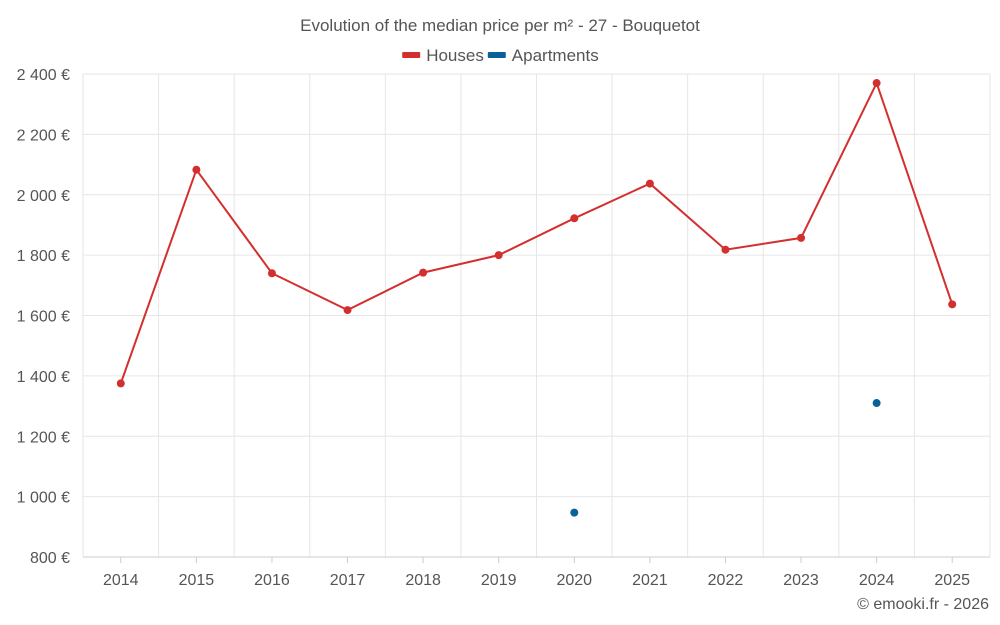  What do you see at coordinates (725, 458) in the screenshot?
I see `series-apartments` at bounding box center [725, 458].